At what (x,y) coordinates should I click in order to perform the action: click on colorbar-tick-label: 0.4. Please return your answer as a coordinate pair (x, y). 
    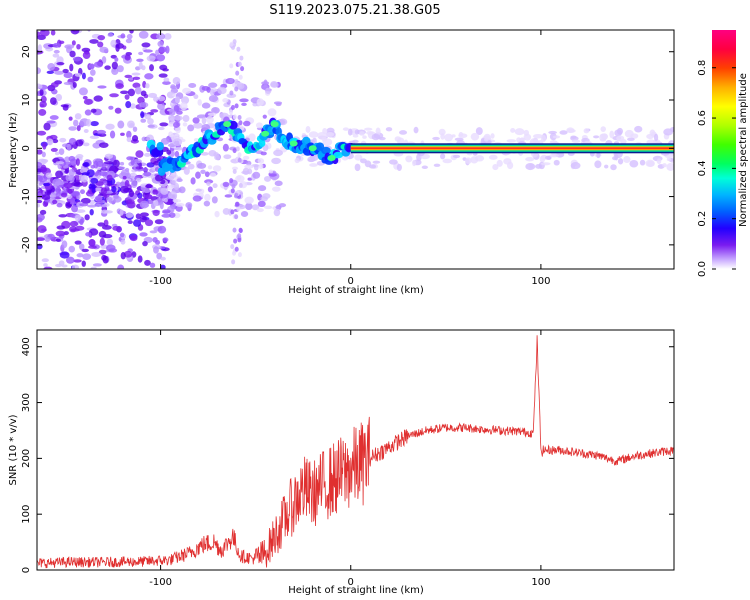
    Looking at the image, I should click on (702, 168).